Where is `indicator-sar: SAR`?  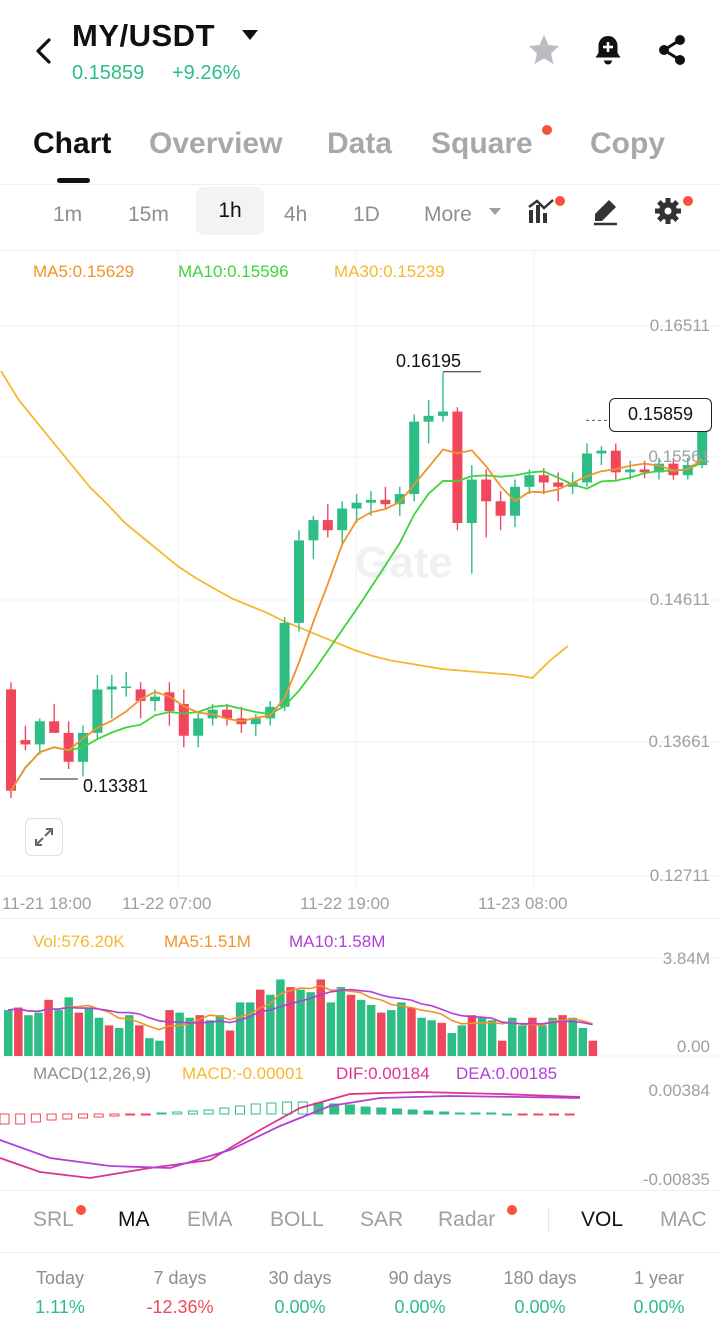
indicator-sar: SAR is located at coordinates (382, 1219).